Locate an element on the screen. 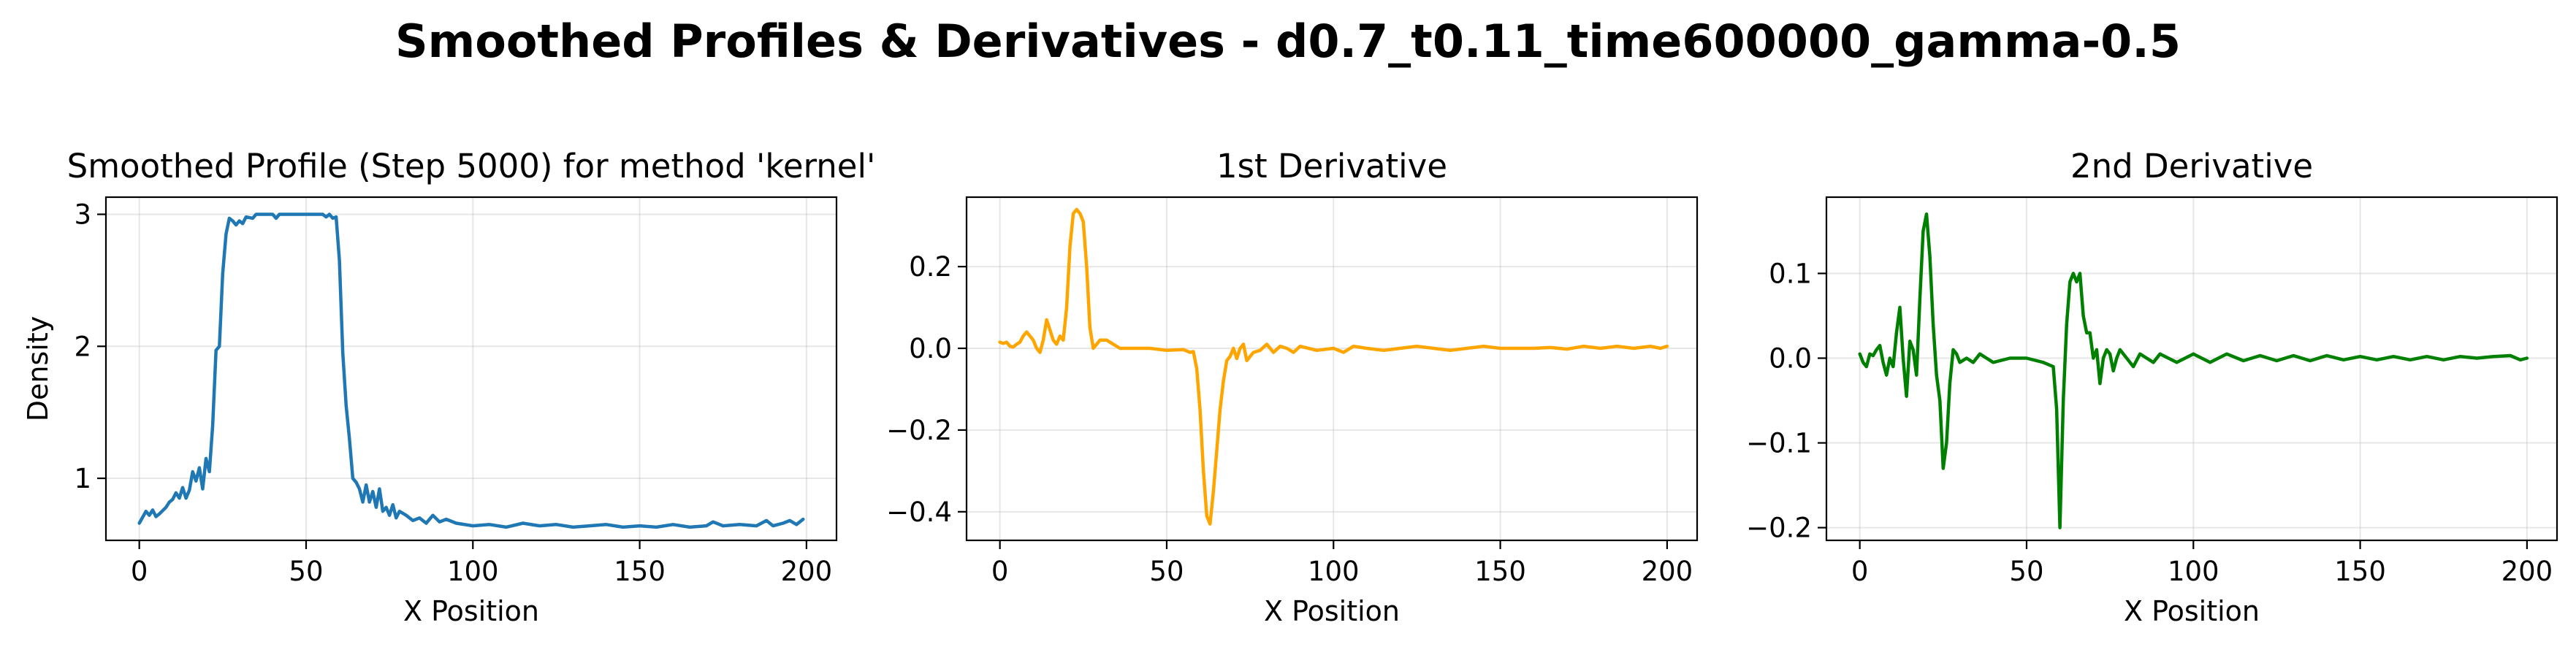  chart-title: 1st Derivative is located at coordinates (1331, 166).